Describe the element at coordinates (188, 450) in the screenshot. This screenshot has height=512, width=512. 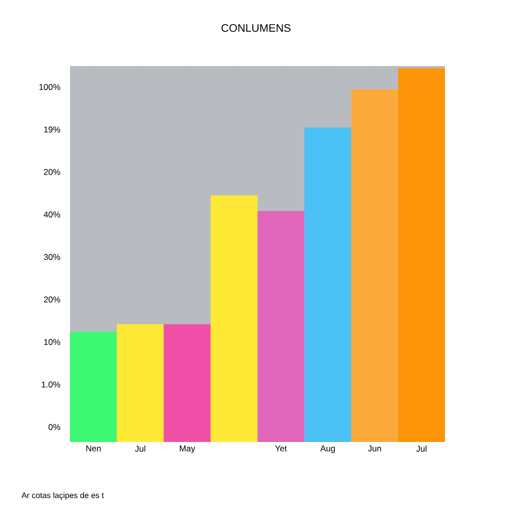
I see `x-tick-label: May` at that location.